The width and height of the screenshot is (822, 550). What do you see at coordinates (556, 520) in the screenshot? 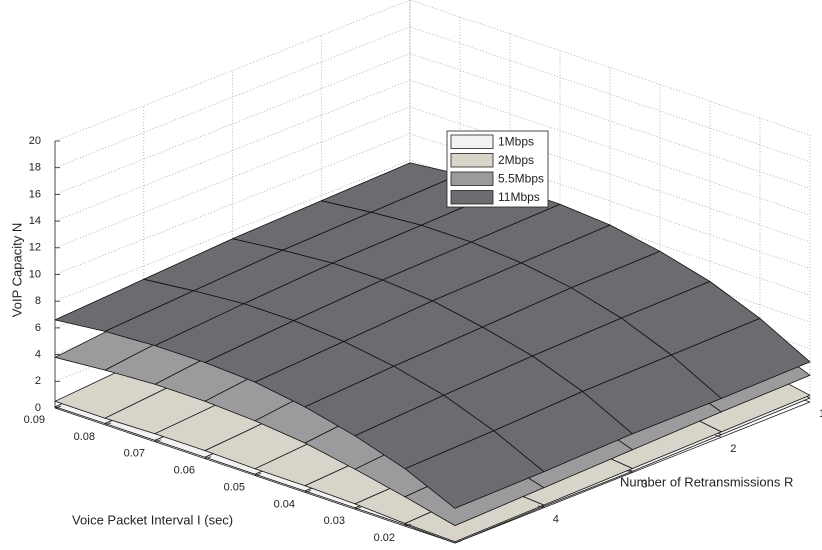
I see `y-tick-label: 4` at bounding box center [556, 520].